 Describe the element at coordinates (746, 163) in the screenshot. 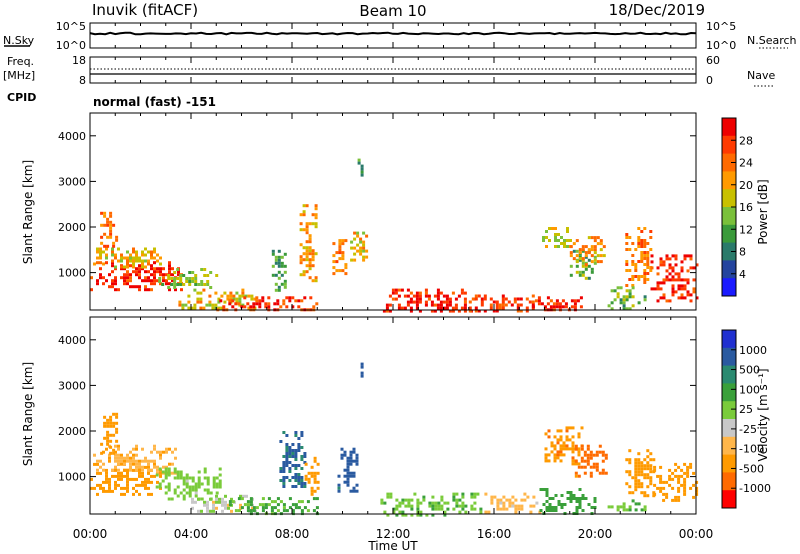

I see `colorbar-tick-label: 24` at that location.